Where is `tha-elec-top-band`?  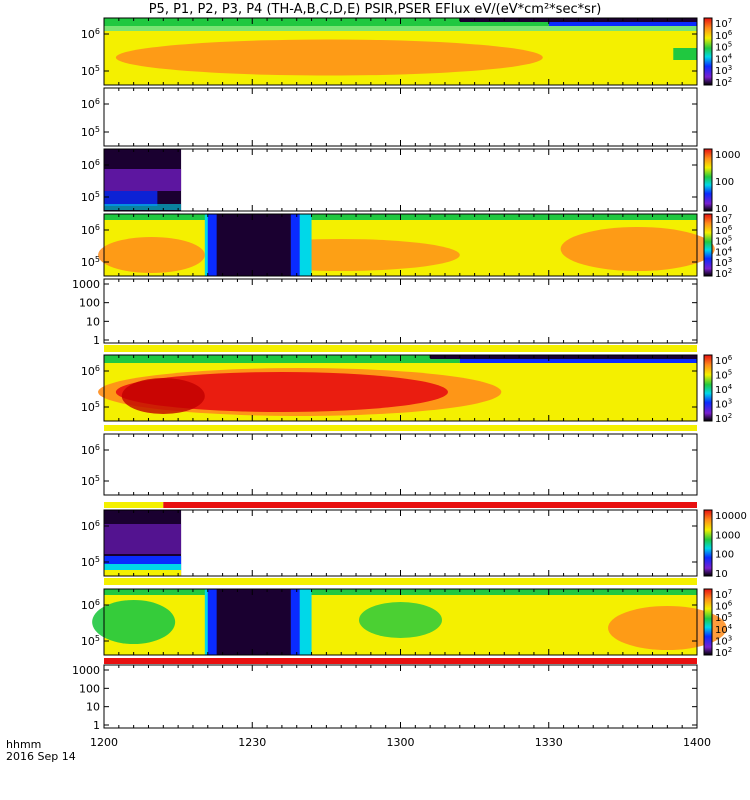
tha-elec-top-band is located at coordinates (326, 22).